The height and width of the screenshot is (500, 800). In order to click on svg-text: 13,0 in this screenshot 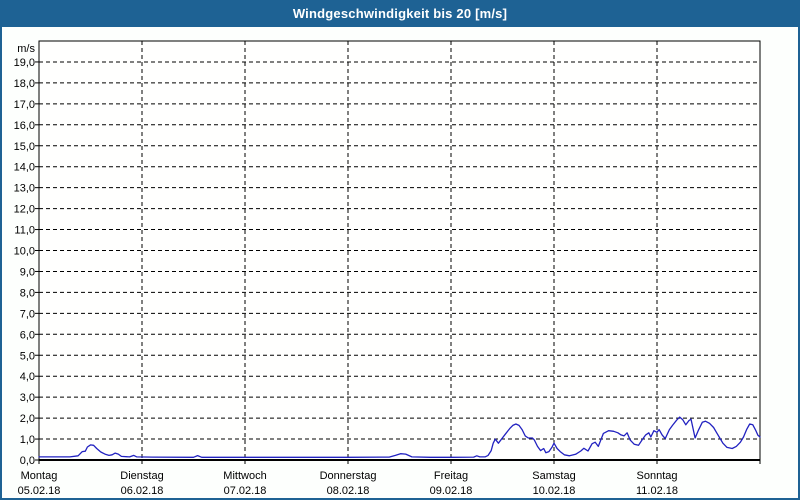, I will do `click(24, 189)`.